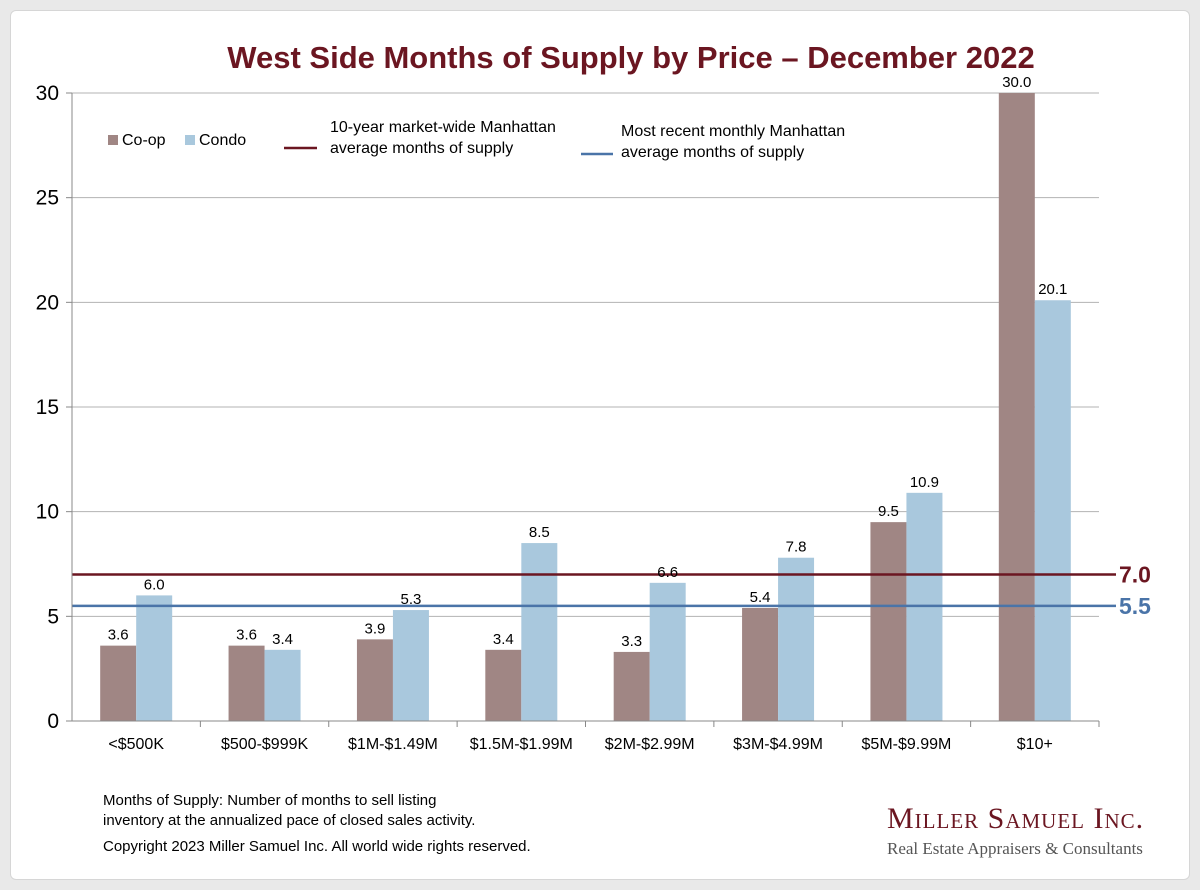  What do you see at coordinates (47, 93) in the screenshot?
I see `y-tick-label: 30` at bounding box center [47, 93].